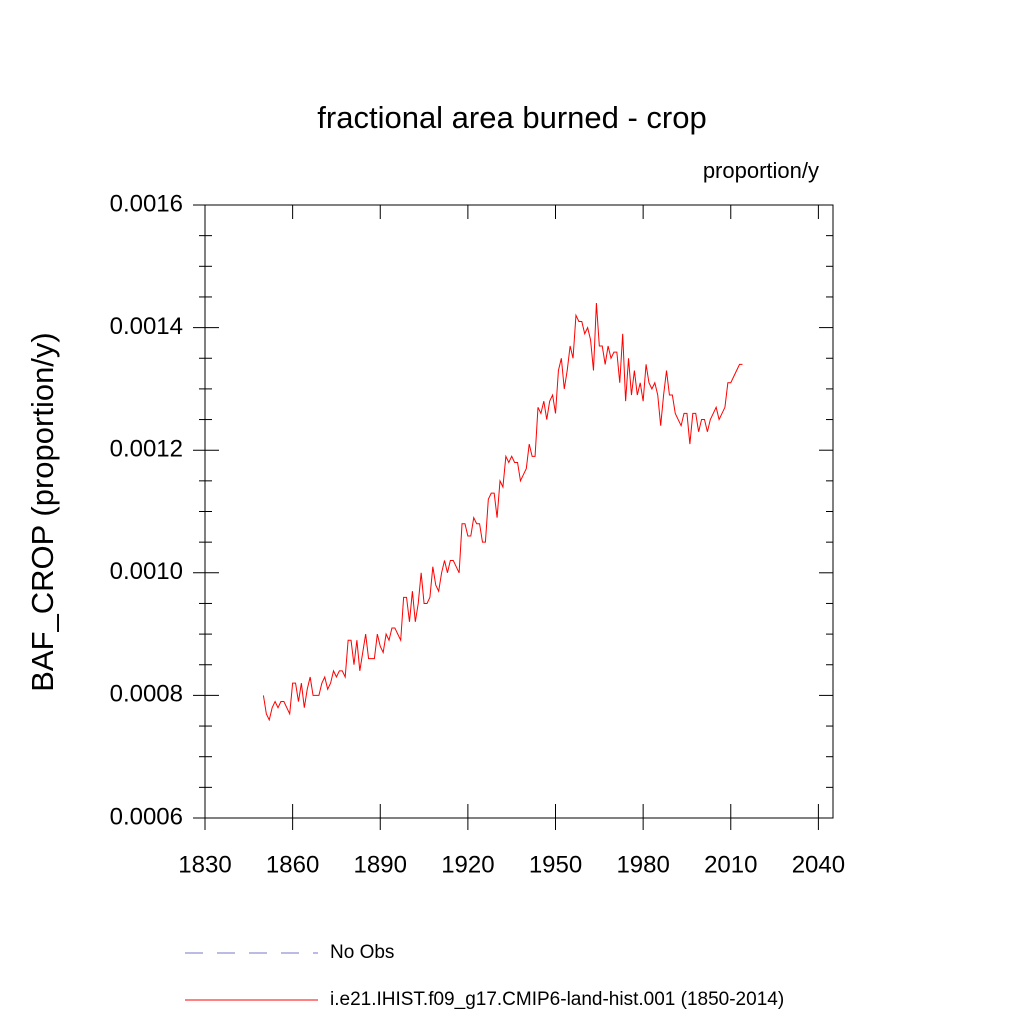  I want to click on y-tick-label: 0.0012, so click(146, 449).